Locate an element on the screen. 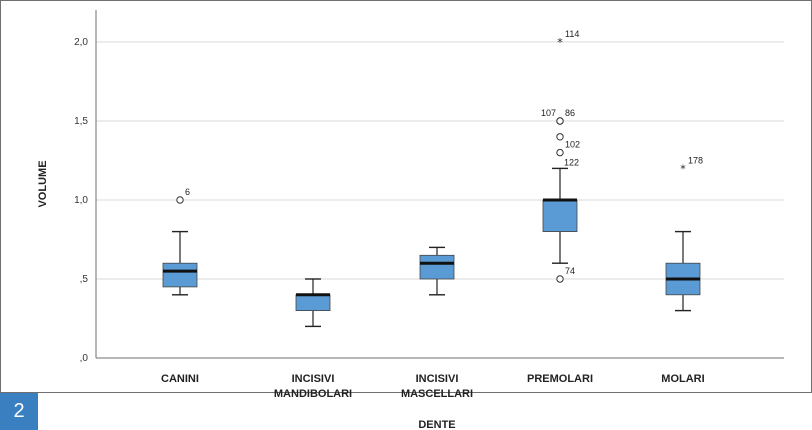  category-label: CANINI is located at coordinates (180, 379).